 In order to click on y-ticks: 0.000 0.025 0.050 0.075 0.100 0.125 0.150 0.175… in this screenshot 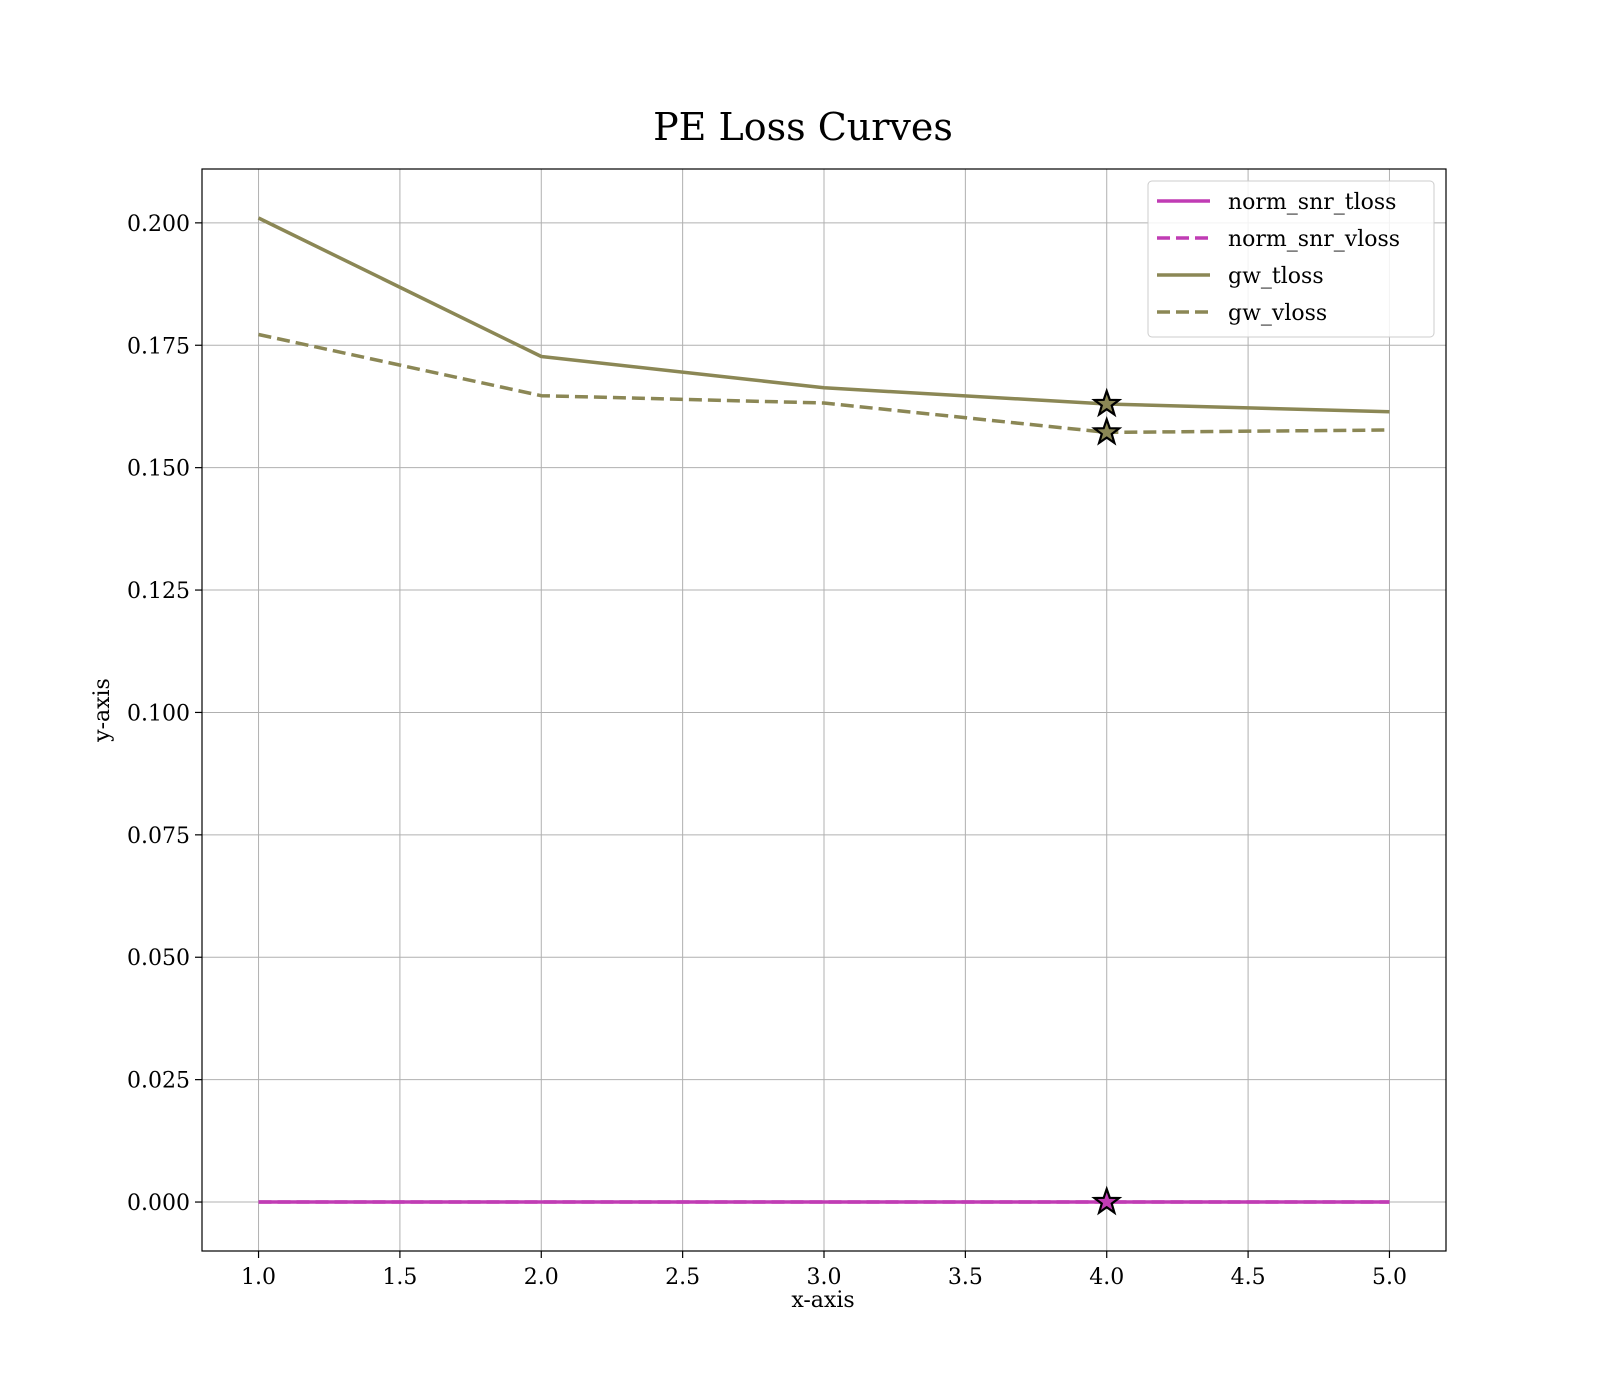, I will do `click(164, 714)`.